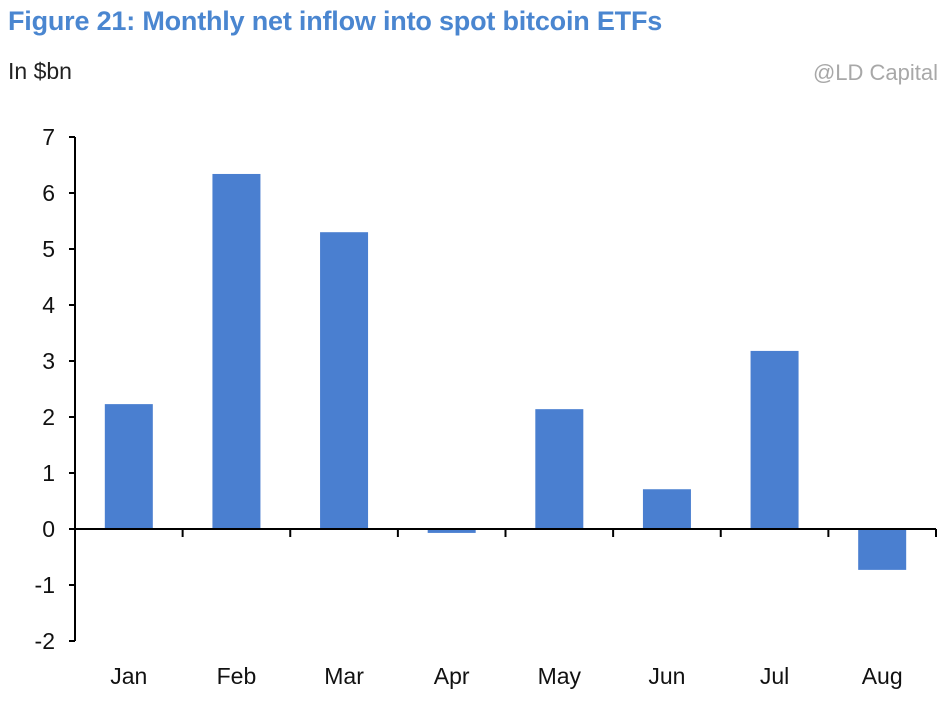 Image resolution: width=950 pixels, height=712 pixels. Describe the element at coordinates (666, 676) in the screenshot. I see `x-tick-label: Jun` at that location.